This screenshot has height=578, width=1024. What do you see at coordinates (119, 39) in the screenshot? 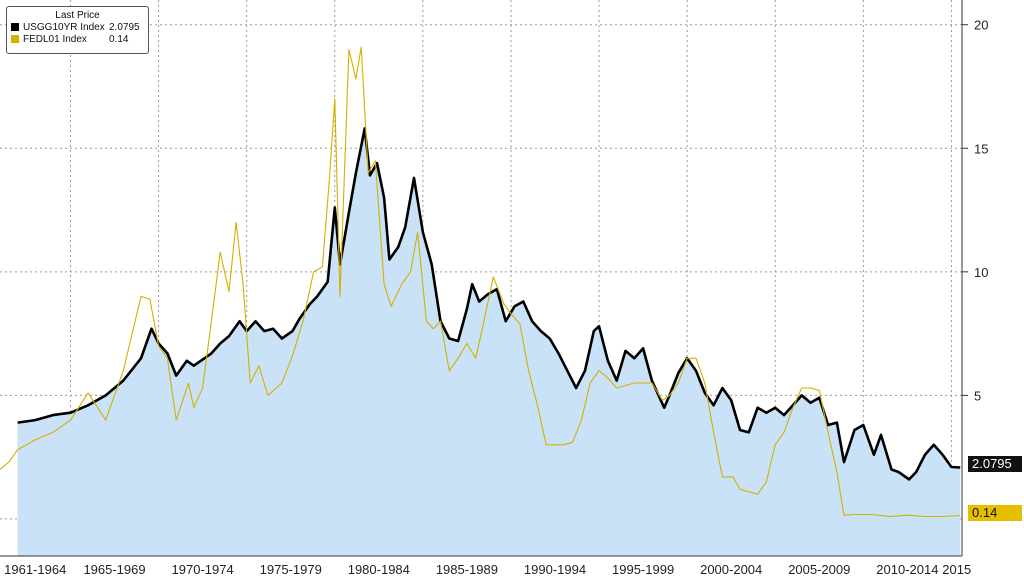
I see `legend-value: 0.14` at bounding box center [119, 39].